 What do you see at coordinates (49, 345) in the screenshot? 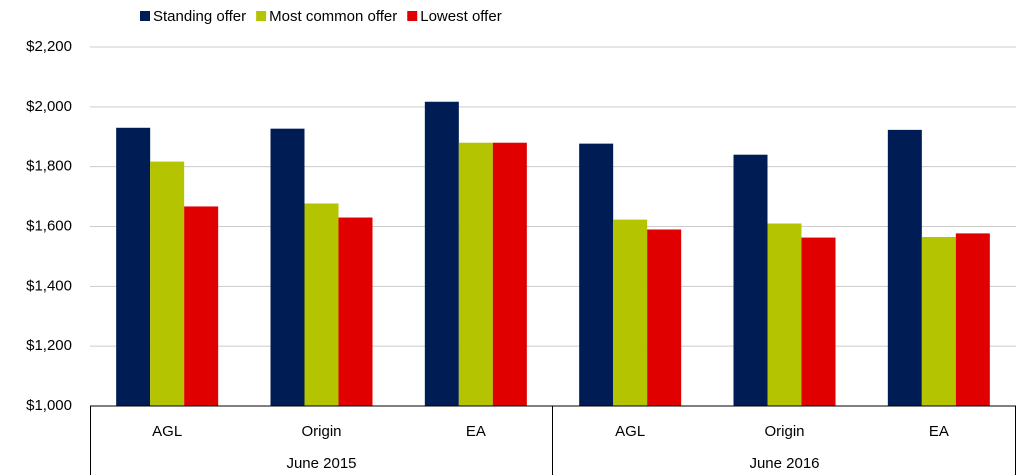
I see `y-tick-label: $1,200` at bounding box center [49, 345].